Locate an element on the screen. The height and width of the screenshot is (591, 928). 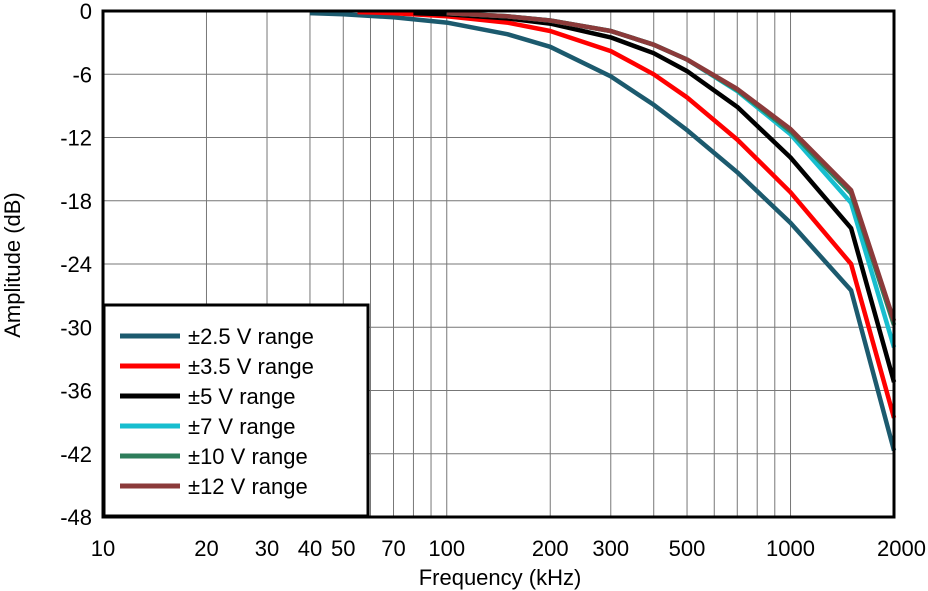
y-tick-label: -30 is located at coordinates (76, 327).